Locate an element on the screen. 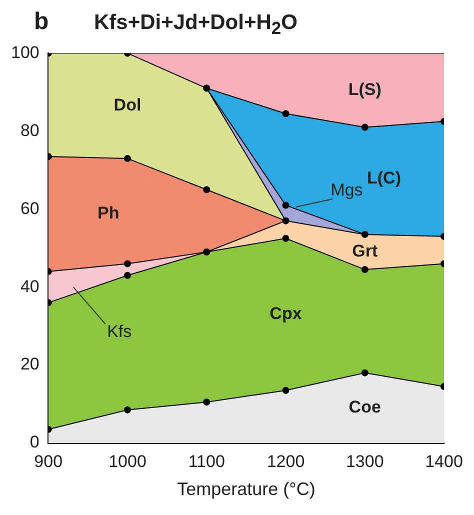  text: b is located at coordinates (42, 22).